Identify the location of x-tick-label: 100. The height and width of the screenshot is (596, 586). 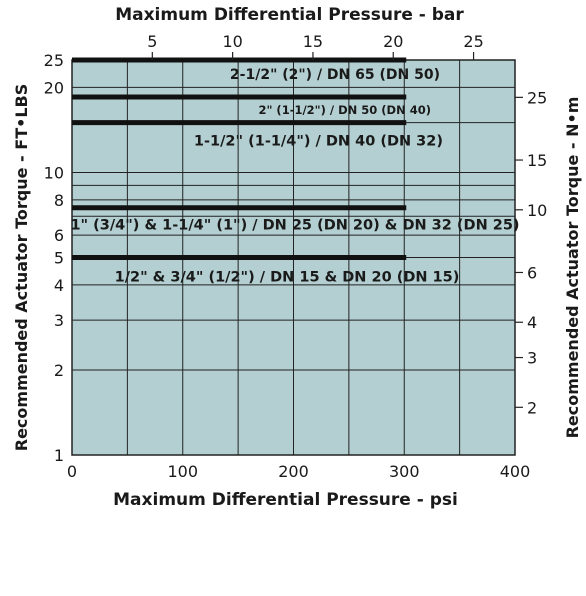
(182, 471).